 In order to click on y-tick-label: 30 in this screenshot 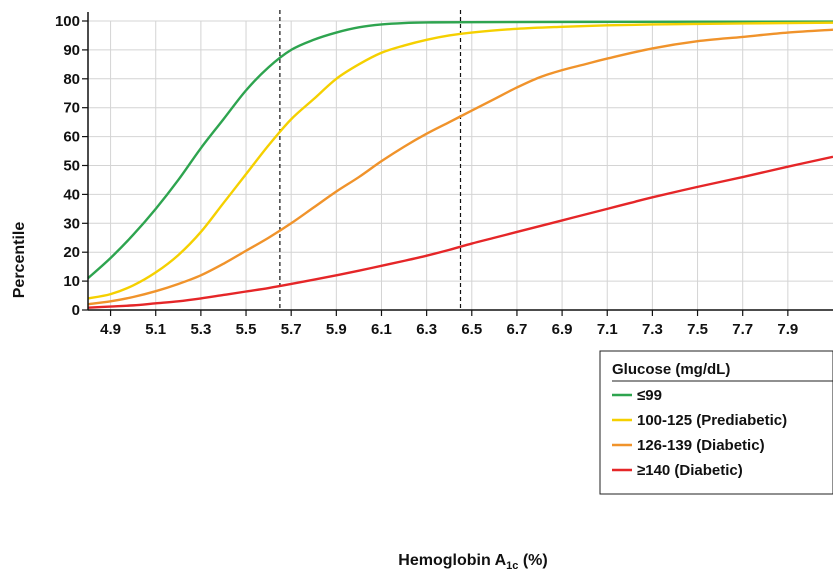, I will do `click(71, 223)`.